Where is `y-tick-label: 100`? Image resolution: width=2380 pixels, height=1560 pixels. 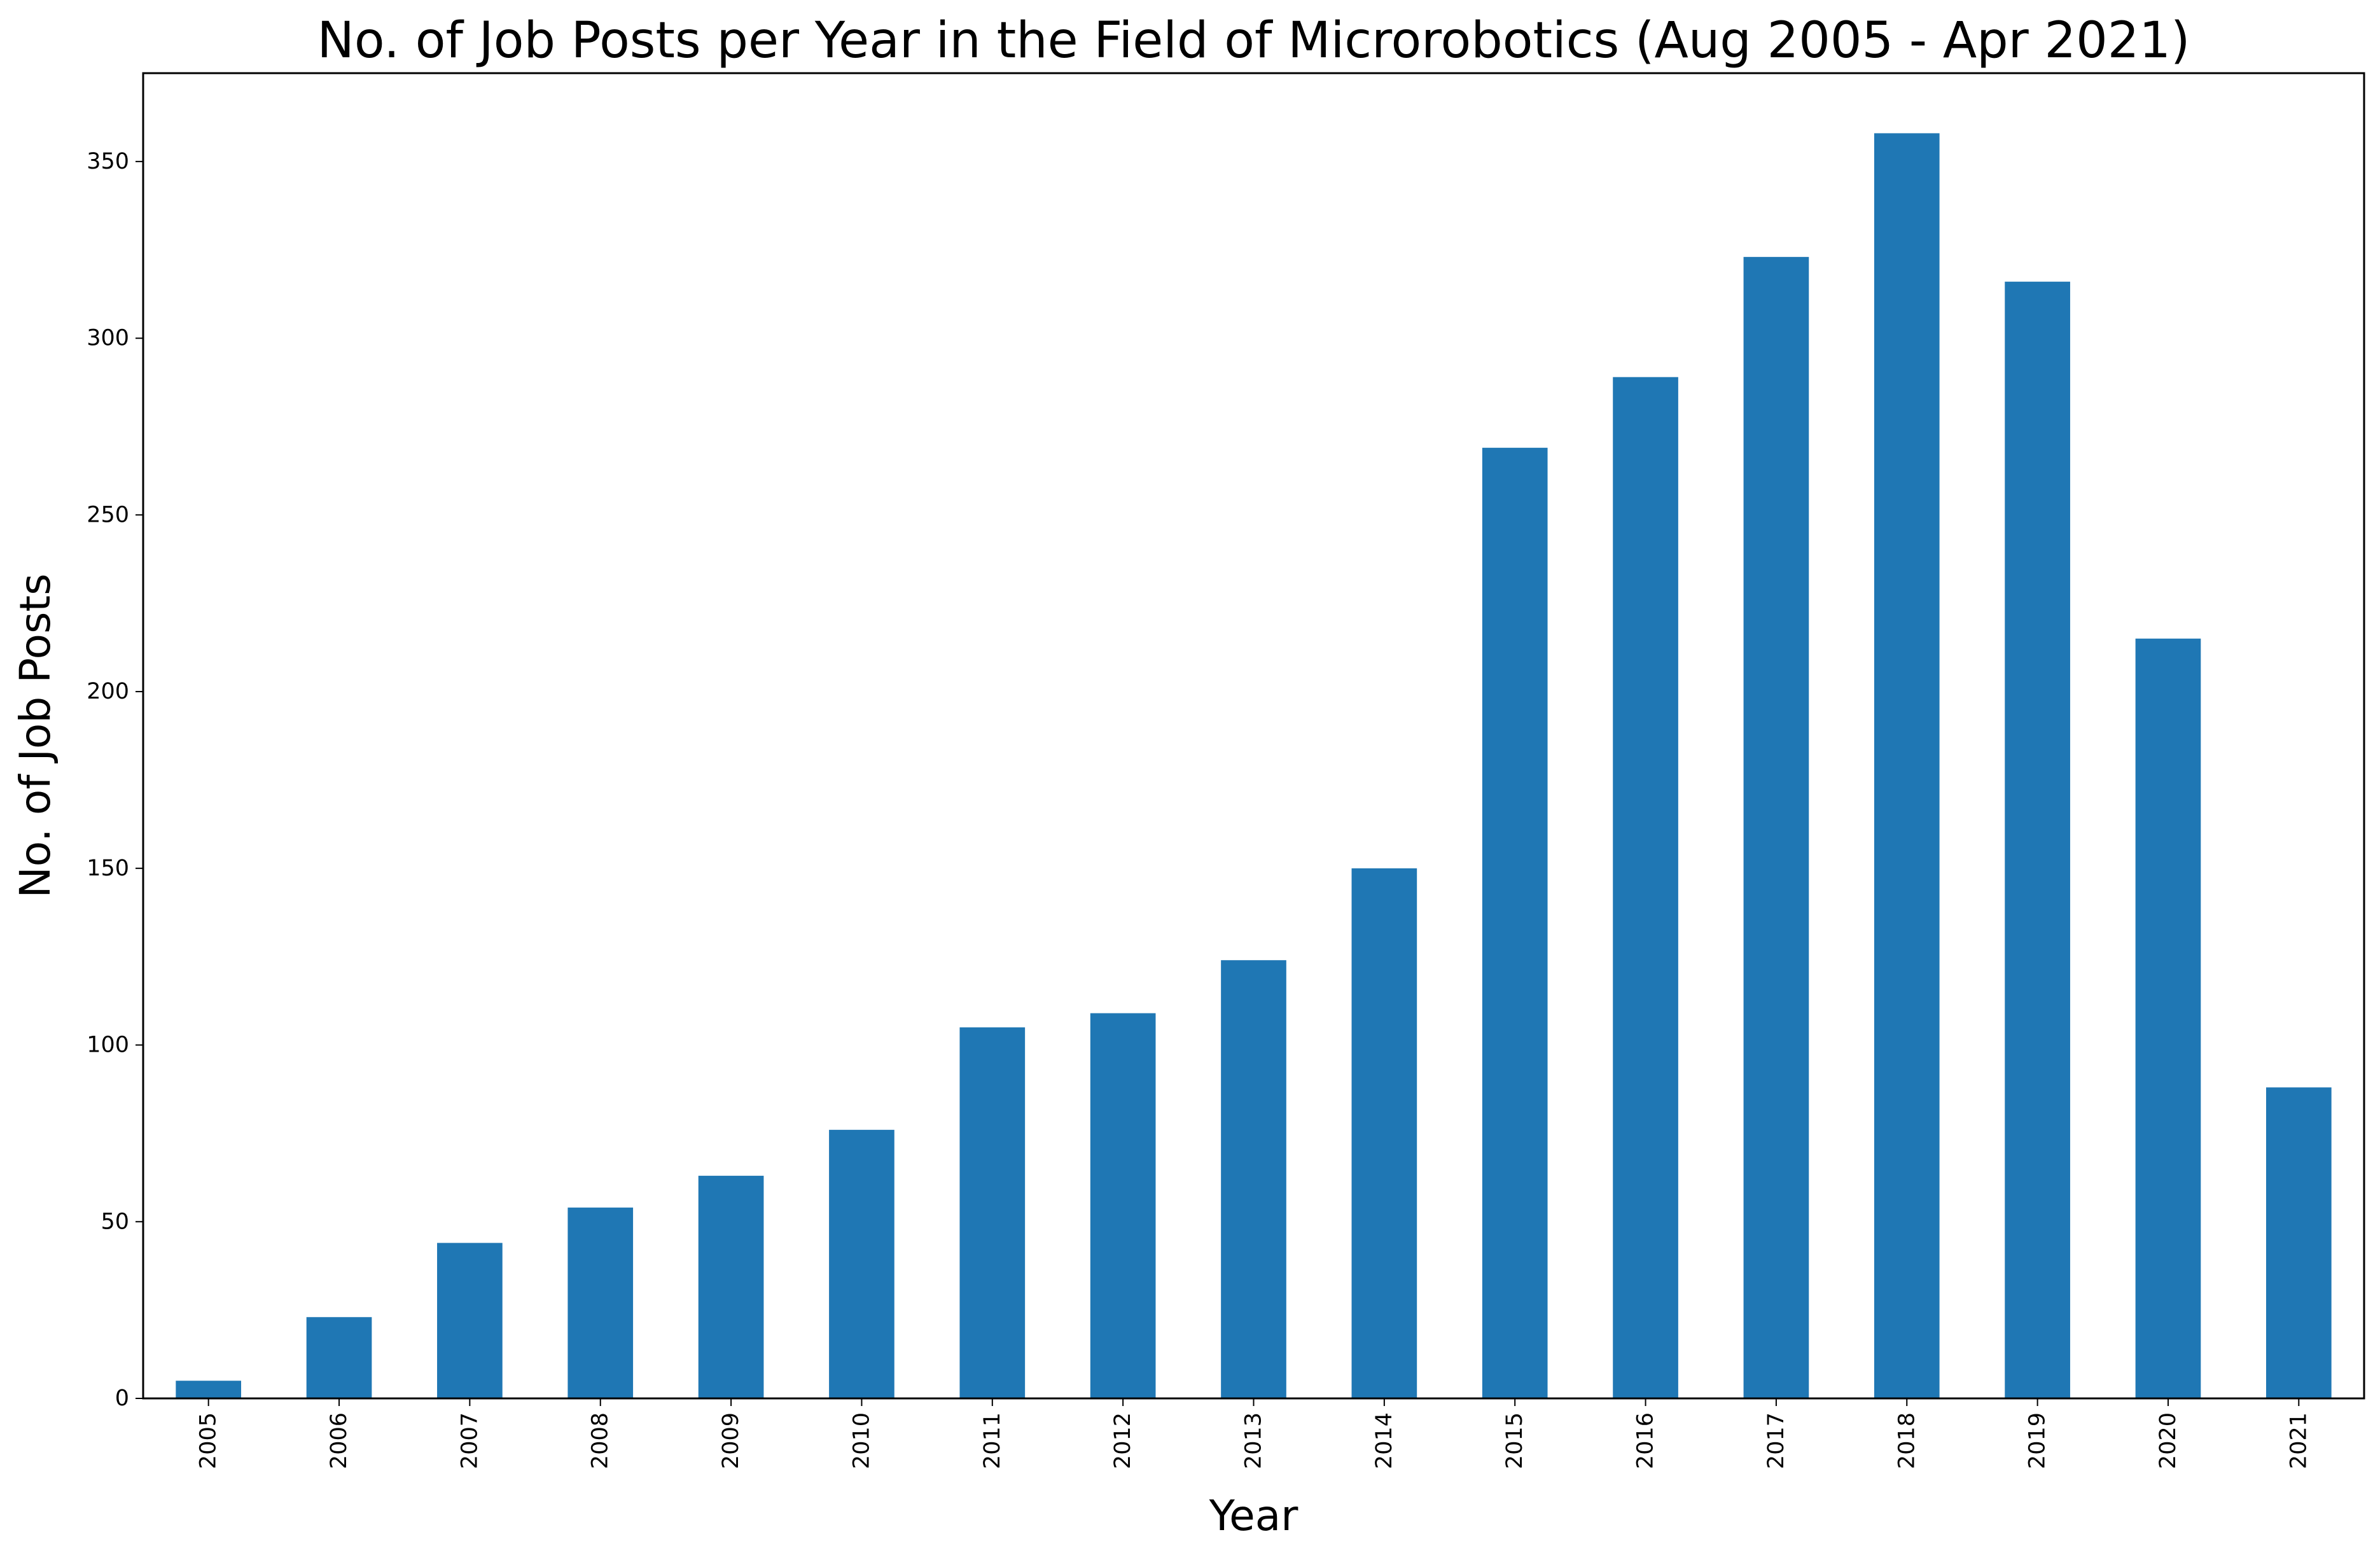
y-tick-label: 100 is located at coordinates (108, 1045).